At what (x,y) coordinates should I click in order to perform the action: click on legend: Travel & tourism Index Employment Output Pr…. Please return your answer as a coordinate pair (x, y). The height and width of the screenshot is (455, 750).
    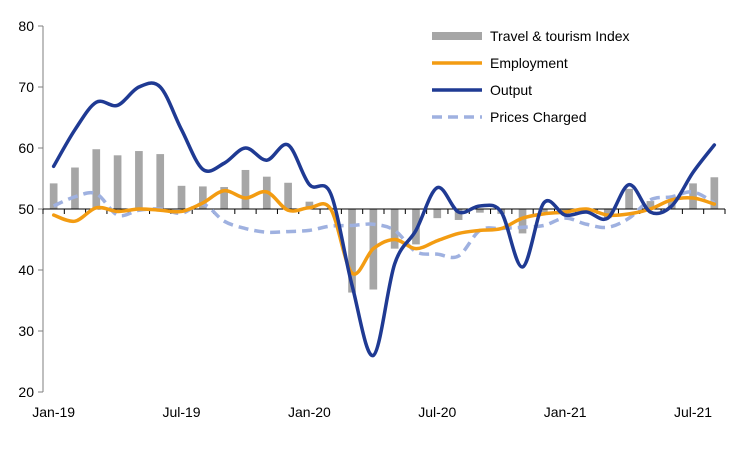
    Looking at the image, I should click on (531, 76).